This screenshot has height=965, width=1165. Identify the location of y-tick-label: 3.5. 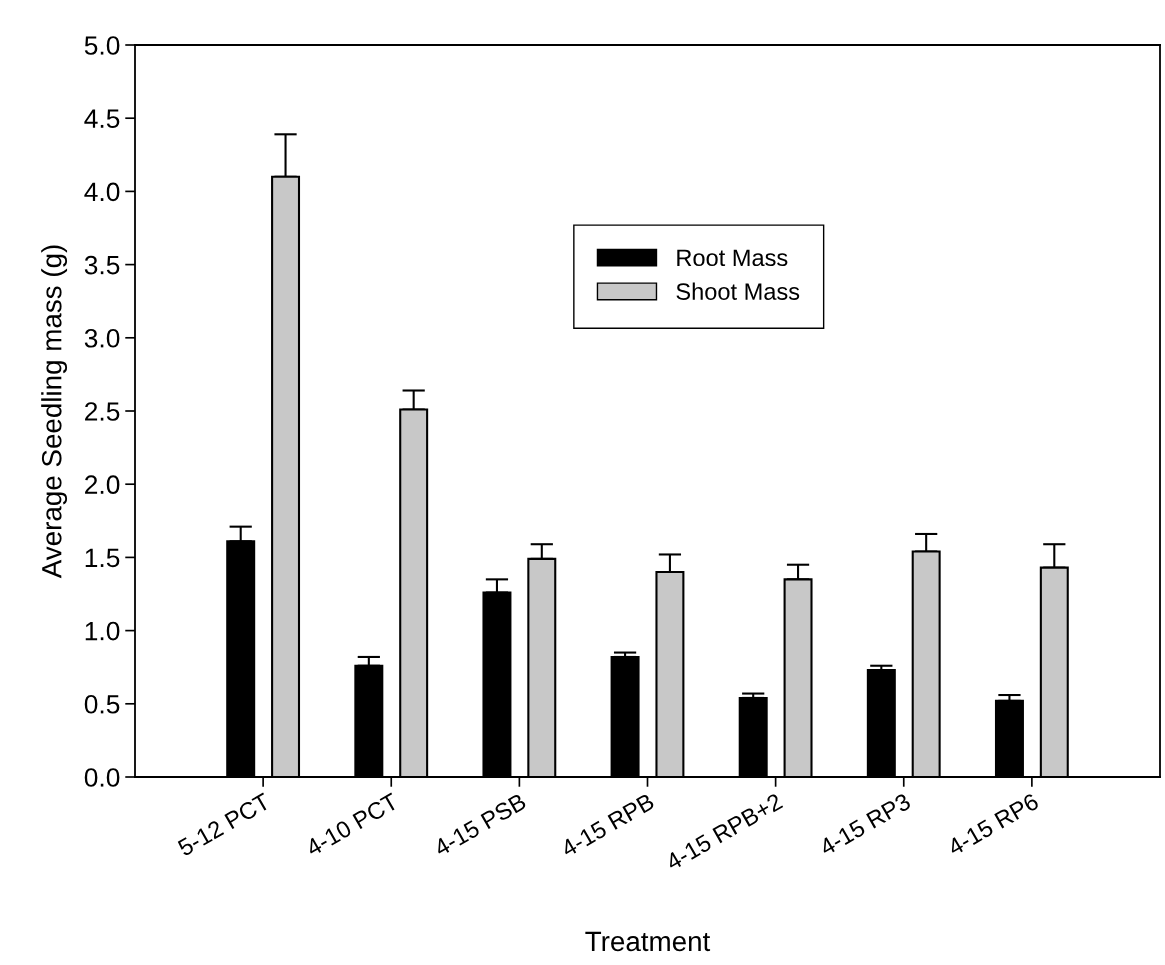
(102, 265).